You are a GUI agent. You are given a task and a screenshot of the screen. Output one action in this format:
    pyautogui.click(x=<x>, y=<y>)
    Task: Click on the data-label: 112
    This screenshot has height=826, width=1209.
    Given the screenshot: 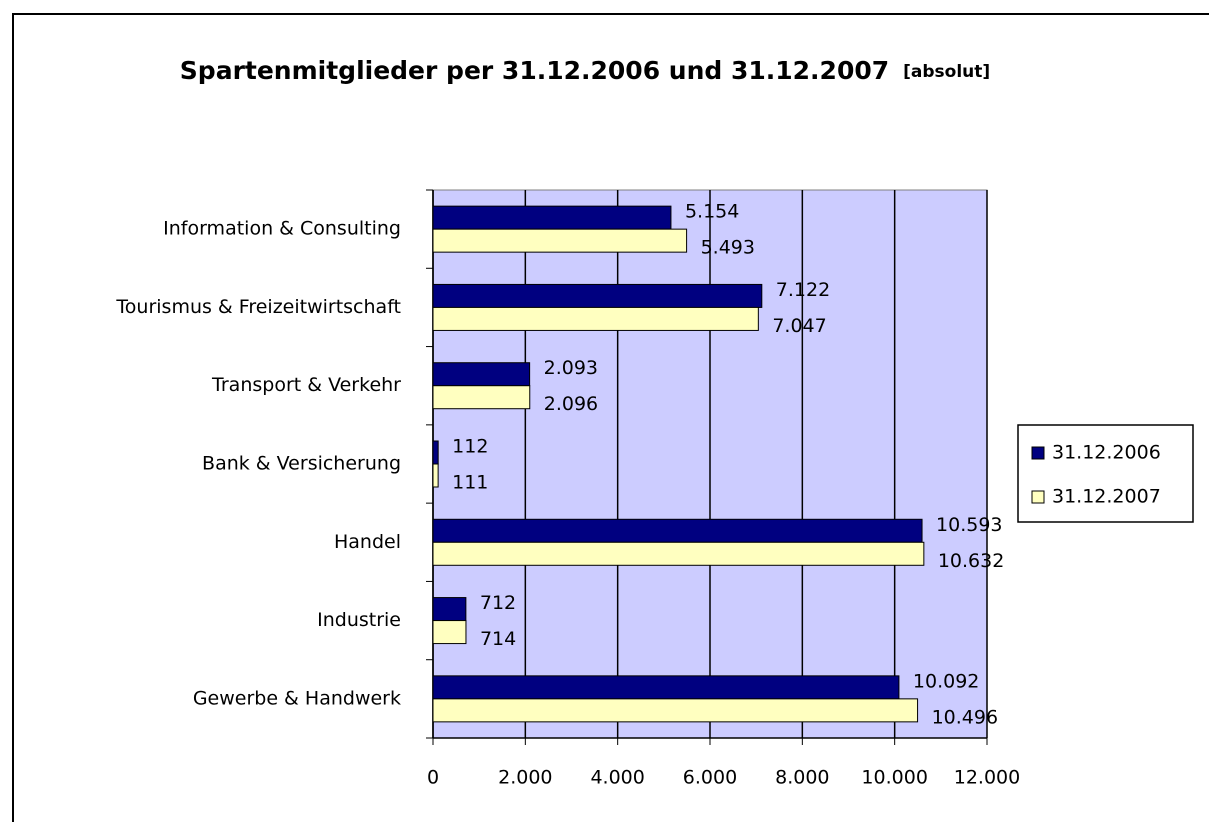 What is the action you would take?
    pyautogui.click(x=470, y=447)
    